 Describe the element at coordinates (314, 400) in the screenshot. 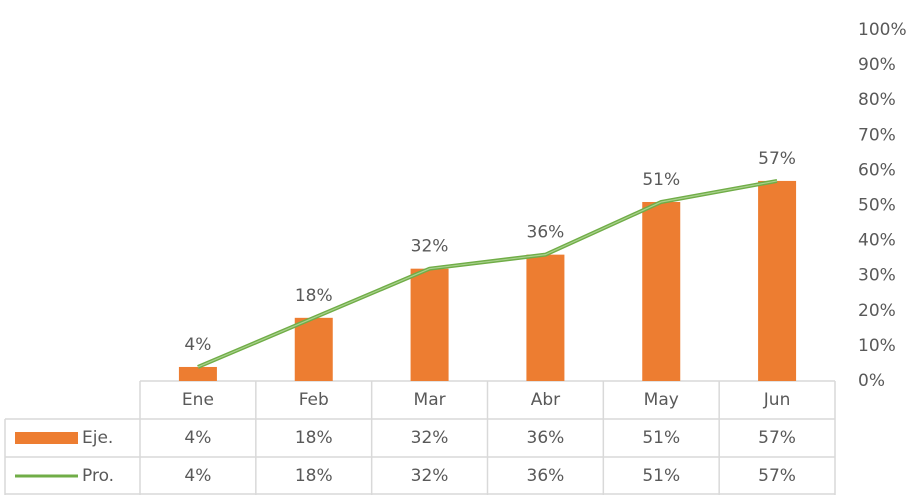

I see `x-tick-label: Feb` at that location.